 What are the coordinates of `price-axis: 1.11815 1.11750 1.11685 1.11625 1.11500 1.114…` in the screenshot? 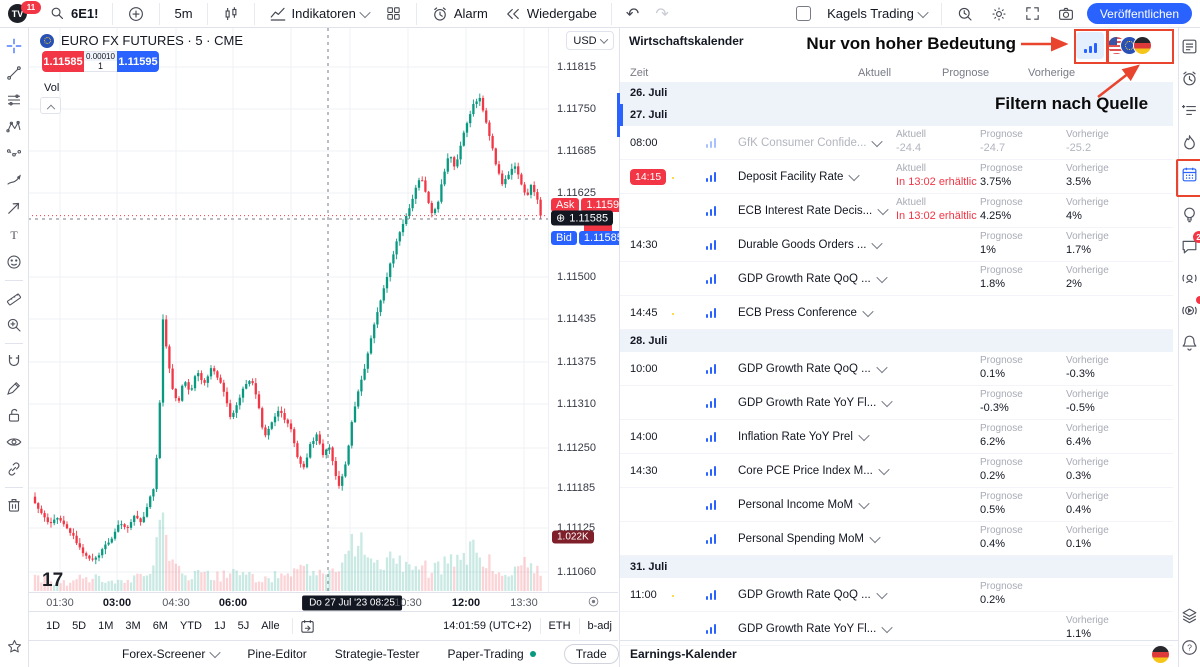 It's located at (583, 310).